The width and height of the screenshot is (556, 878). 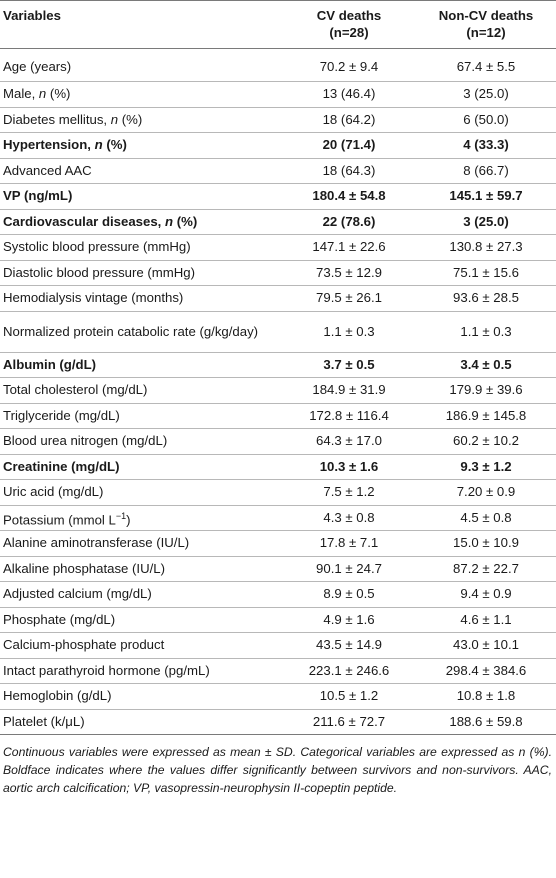 What do you see at coordinates (349, 416) in the screenshot?
I see `row-cv-deaths-value: 172.8 ± 116.4` at bounding box center [349, 416].